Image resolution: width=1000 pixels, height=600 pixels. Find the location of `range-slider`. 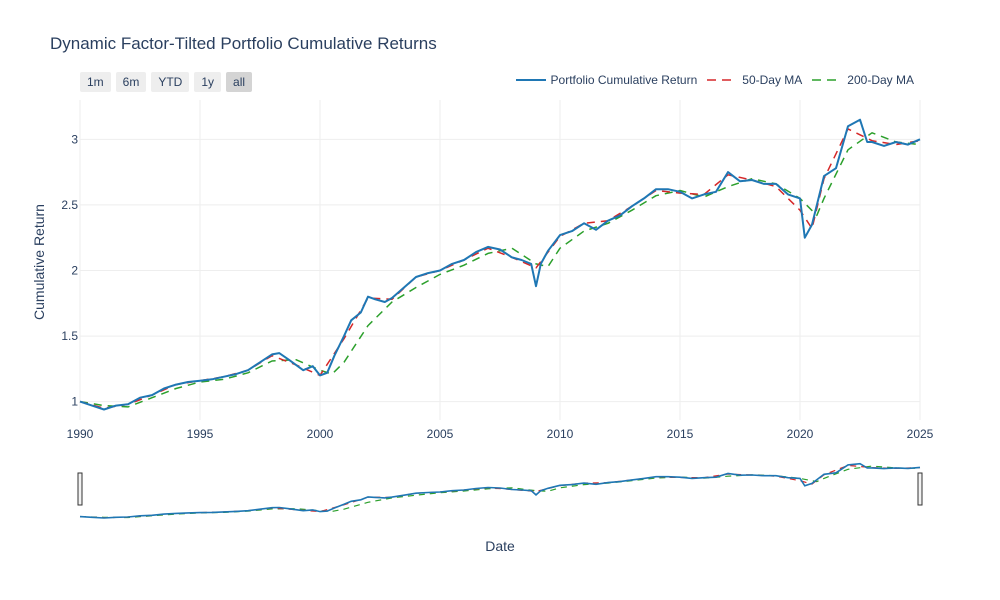

range-slider is located at coordinates (500, 490).